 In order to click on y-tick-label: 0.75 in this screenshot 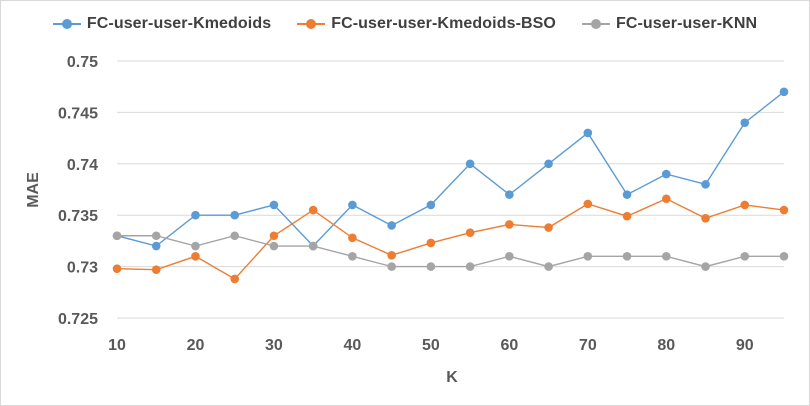, I will do `click(82, 62)`.